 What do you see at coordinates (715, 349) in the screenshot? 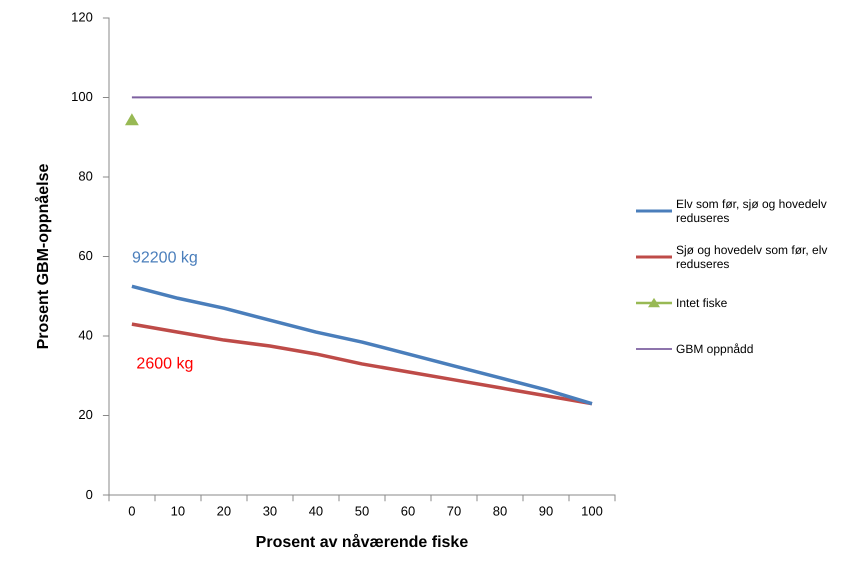
I see `legend-label: GBM oppnådd` at bounding box center [715, 349].